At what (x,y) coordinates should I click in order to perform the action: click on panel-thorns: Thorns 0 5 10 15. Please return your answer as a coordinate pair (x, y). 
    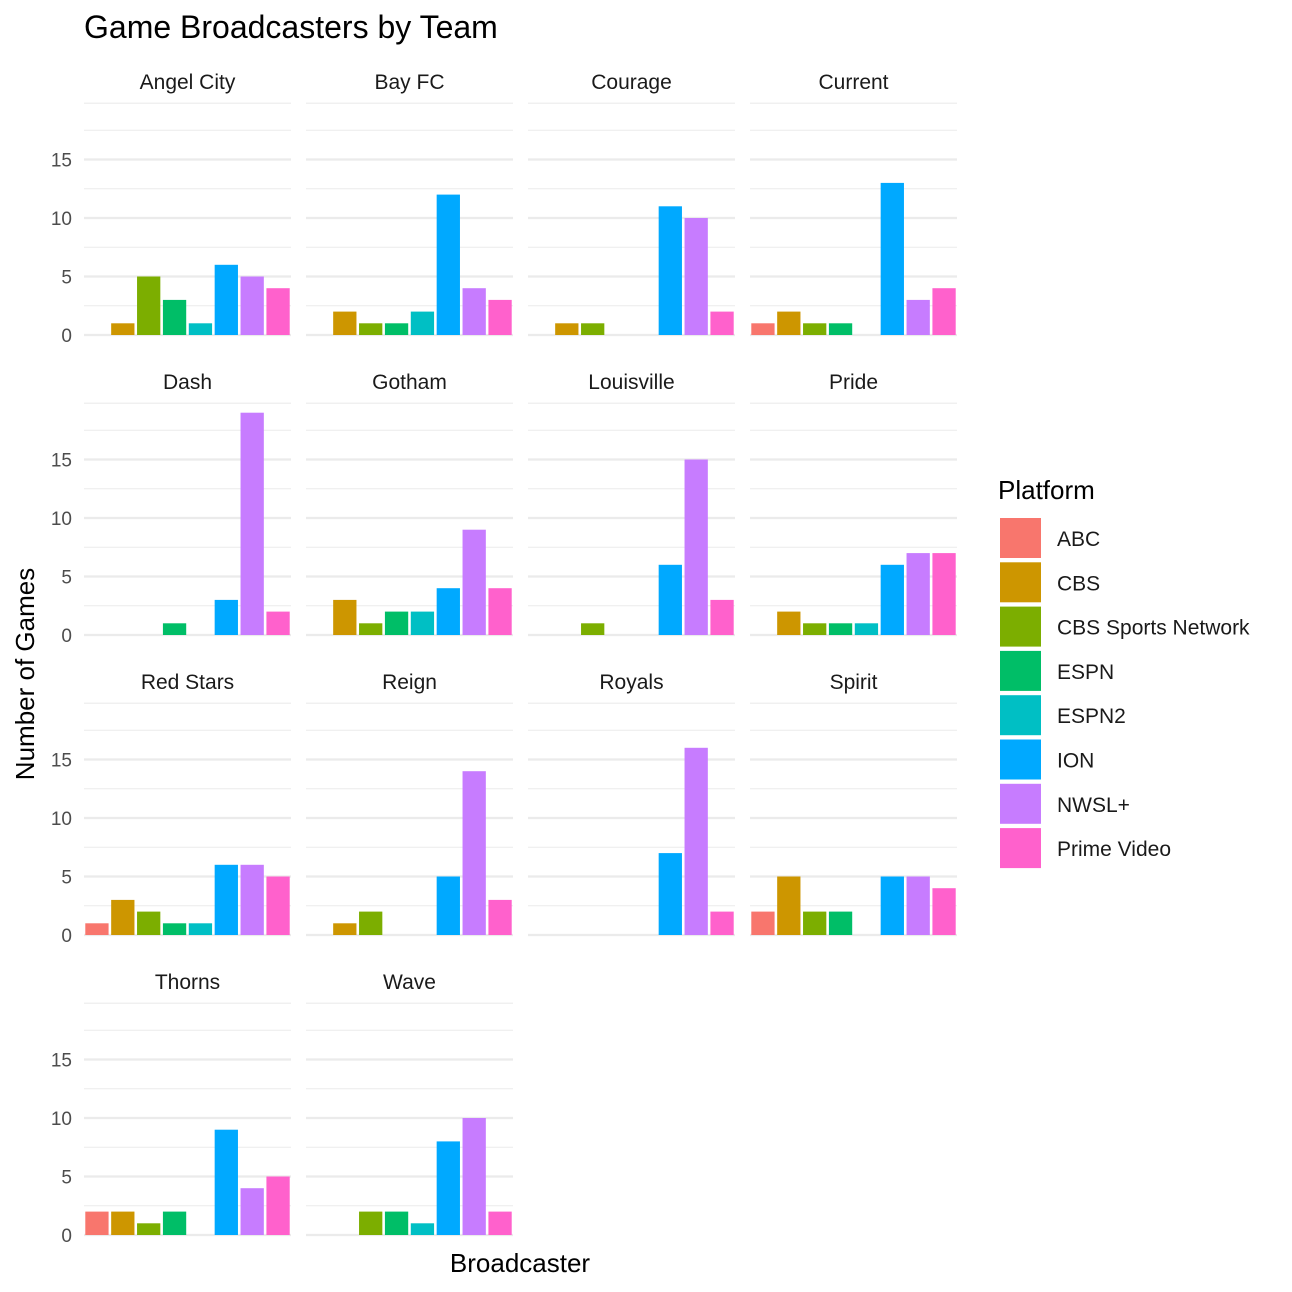
    Looking at the image, I should click on (171, 1109).